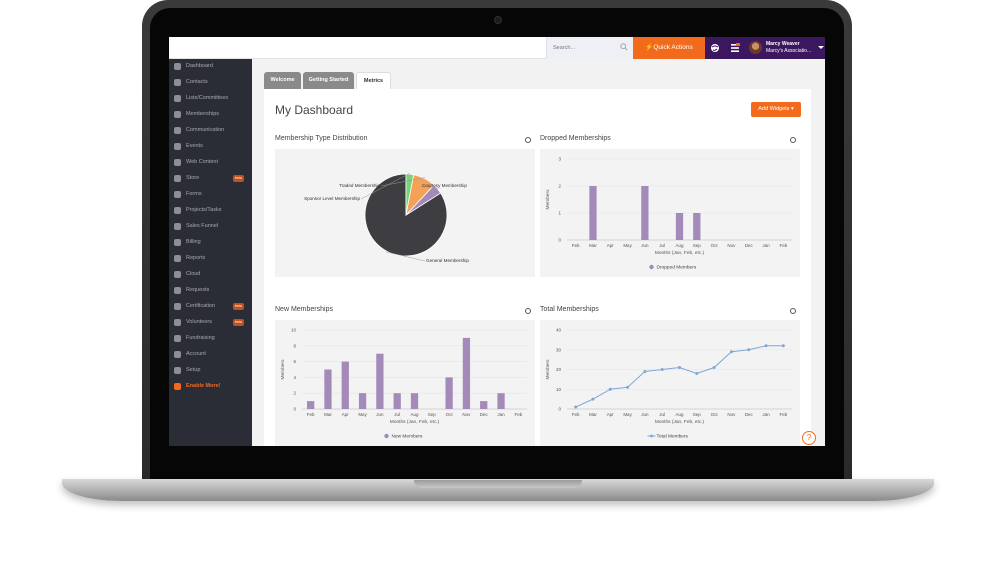  I want to click on y-tick-label: 10, so click(294, 330).